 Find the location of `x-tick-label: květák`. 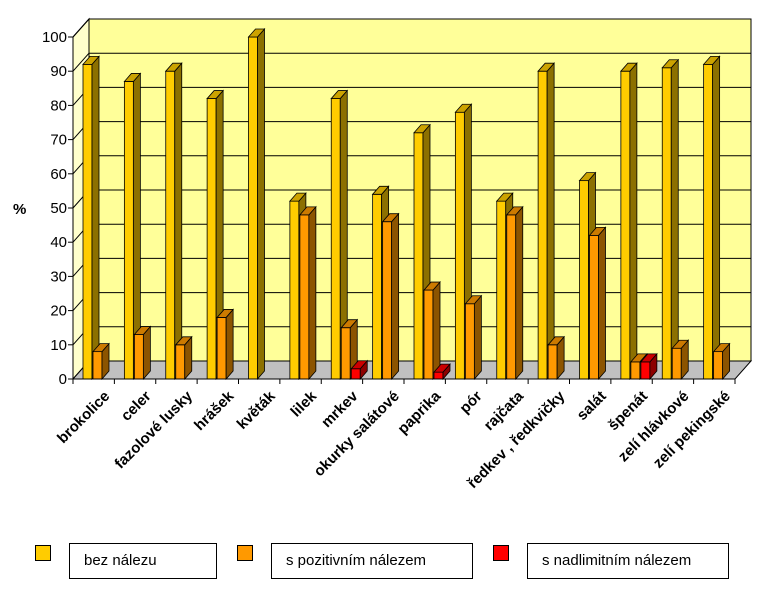

x-tick-label: květák is located at coordinates (257, 410).